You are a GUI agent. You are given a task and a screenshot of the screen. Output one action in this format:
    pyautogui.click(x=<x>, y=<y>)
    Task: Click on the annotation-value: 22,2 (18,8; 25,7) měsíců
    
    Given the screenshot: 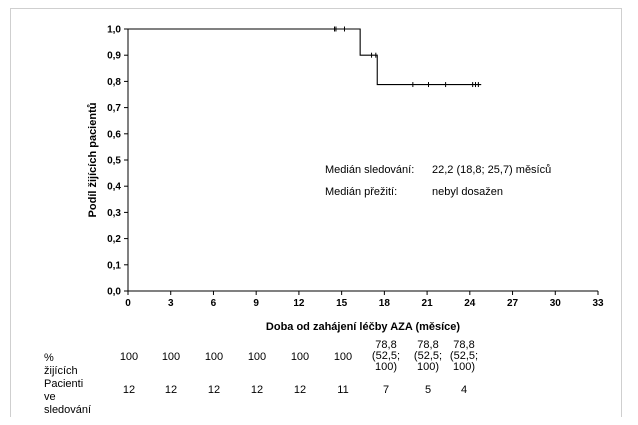 What is the action you would take?
    pyautogui.click(x=491, y=170)
    